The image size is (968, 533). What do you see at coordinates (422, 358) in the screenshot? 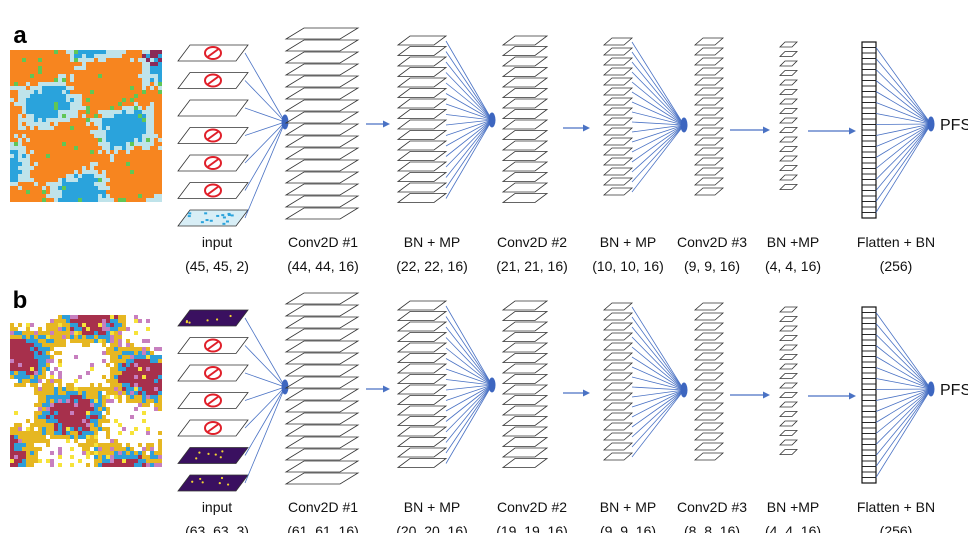
I see `bnmp1-stack-sheet` at bounding box center [422, 358].